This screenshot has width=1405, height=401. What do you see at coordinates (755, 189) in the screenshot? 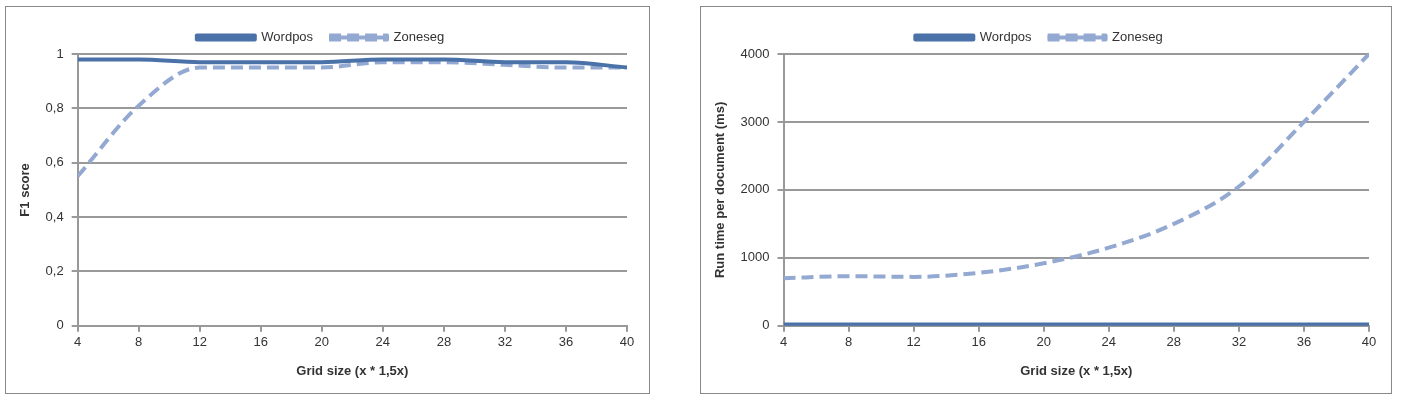
I see `y-tick-label: 2000` at bounding box center [755, 189].